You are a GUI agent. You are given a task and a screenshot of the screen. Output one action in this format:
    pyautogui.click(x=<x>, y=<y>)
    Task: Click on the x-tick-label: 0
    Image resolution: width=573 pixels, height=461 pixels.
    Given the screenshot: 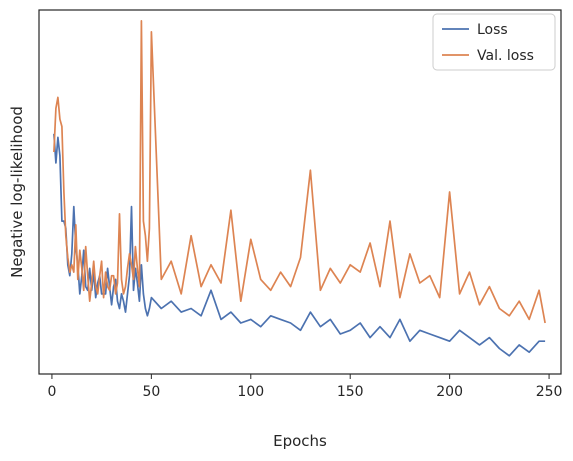 What is the action you would take?
    pyautogui.click(x=51, y=392)
    